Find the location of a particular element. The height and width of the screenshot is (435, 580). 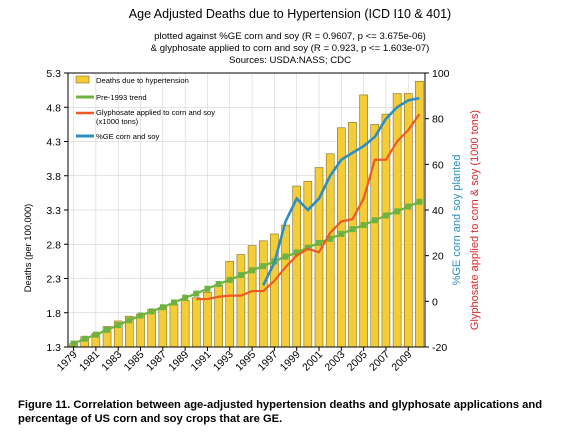

left-tick-label: 4.3 is located at coordinates (53, 143).